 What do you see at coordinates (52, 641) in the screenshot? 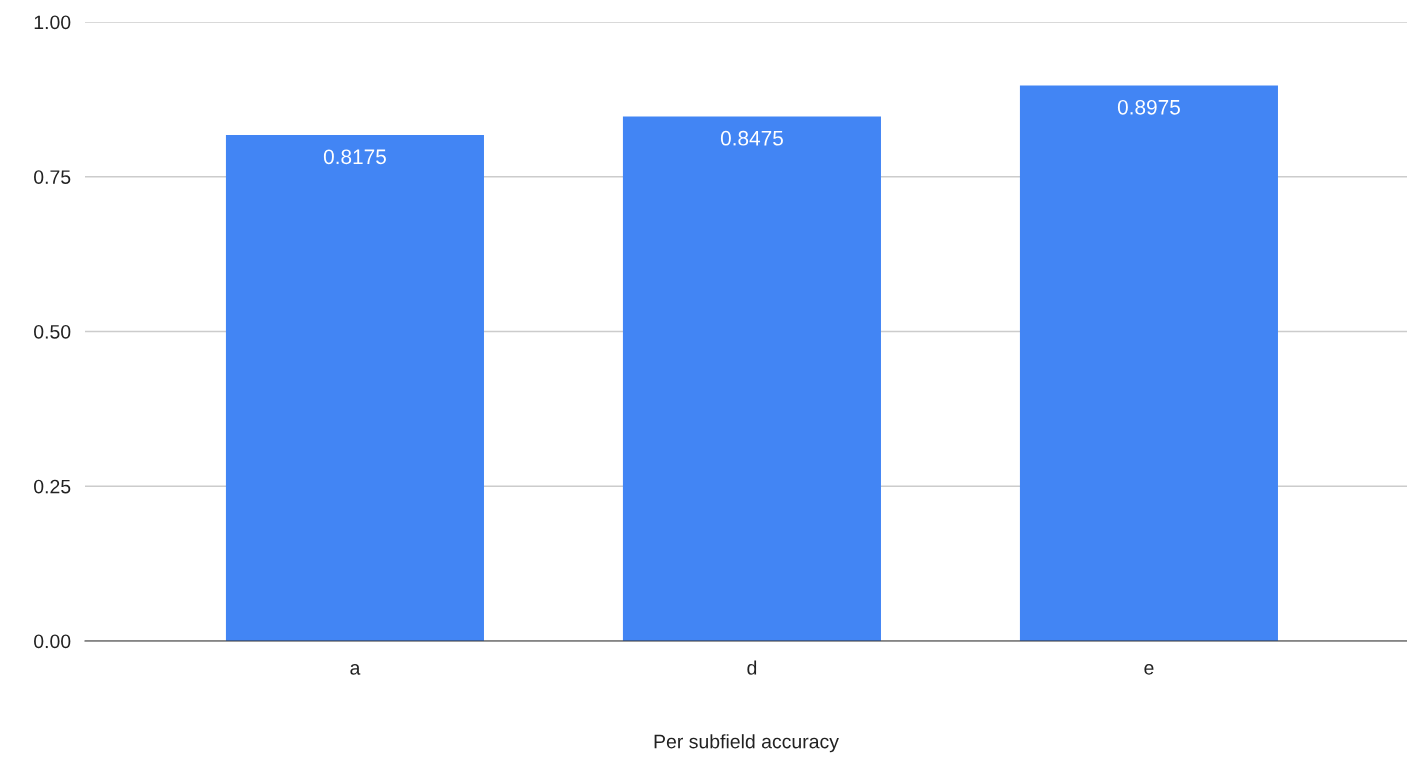
I see `y-tick-label: 0.00` at bounding box center [52, 641].